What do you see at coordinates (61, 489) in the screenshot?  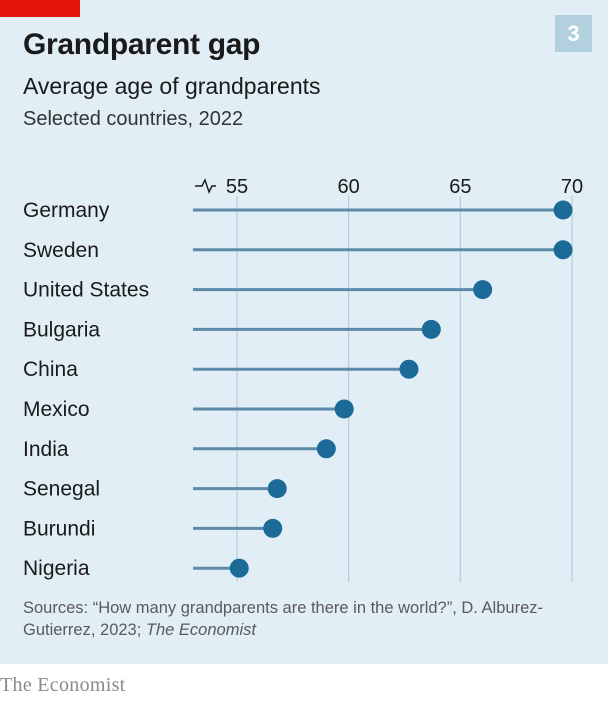 I see `category-label-senegal: Senegal` at bounding box center [61, 489].